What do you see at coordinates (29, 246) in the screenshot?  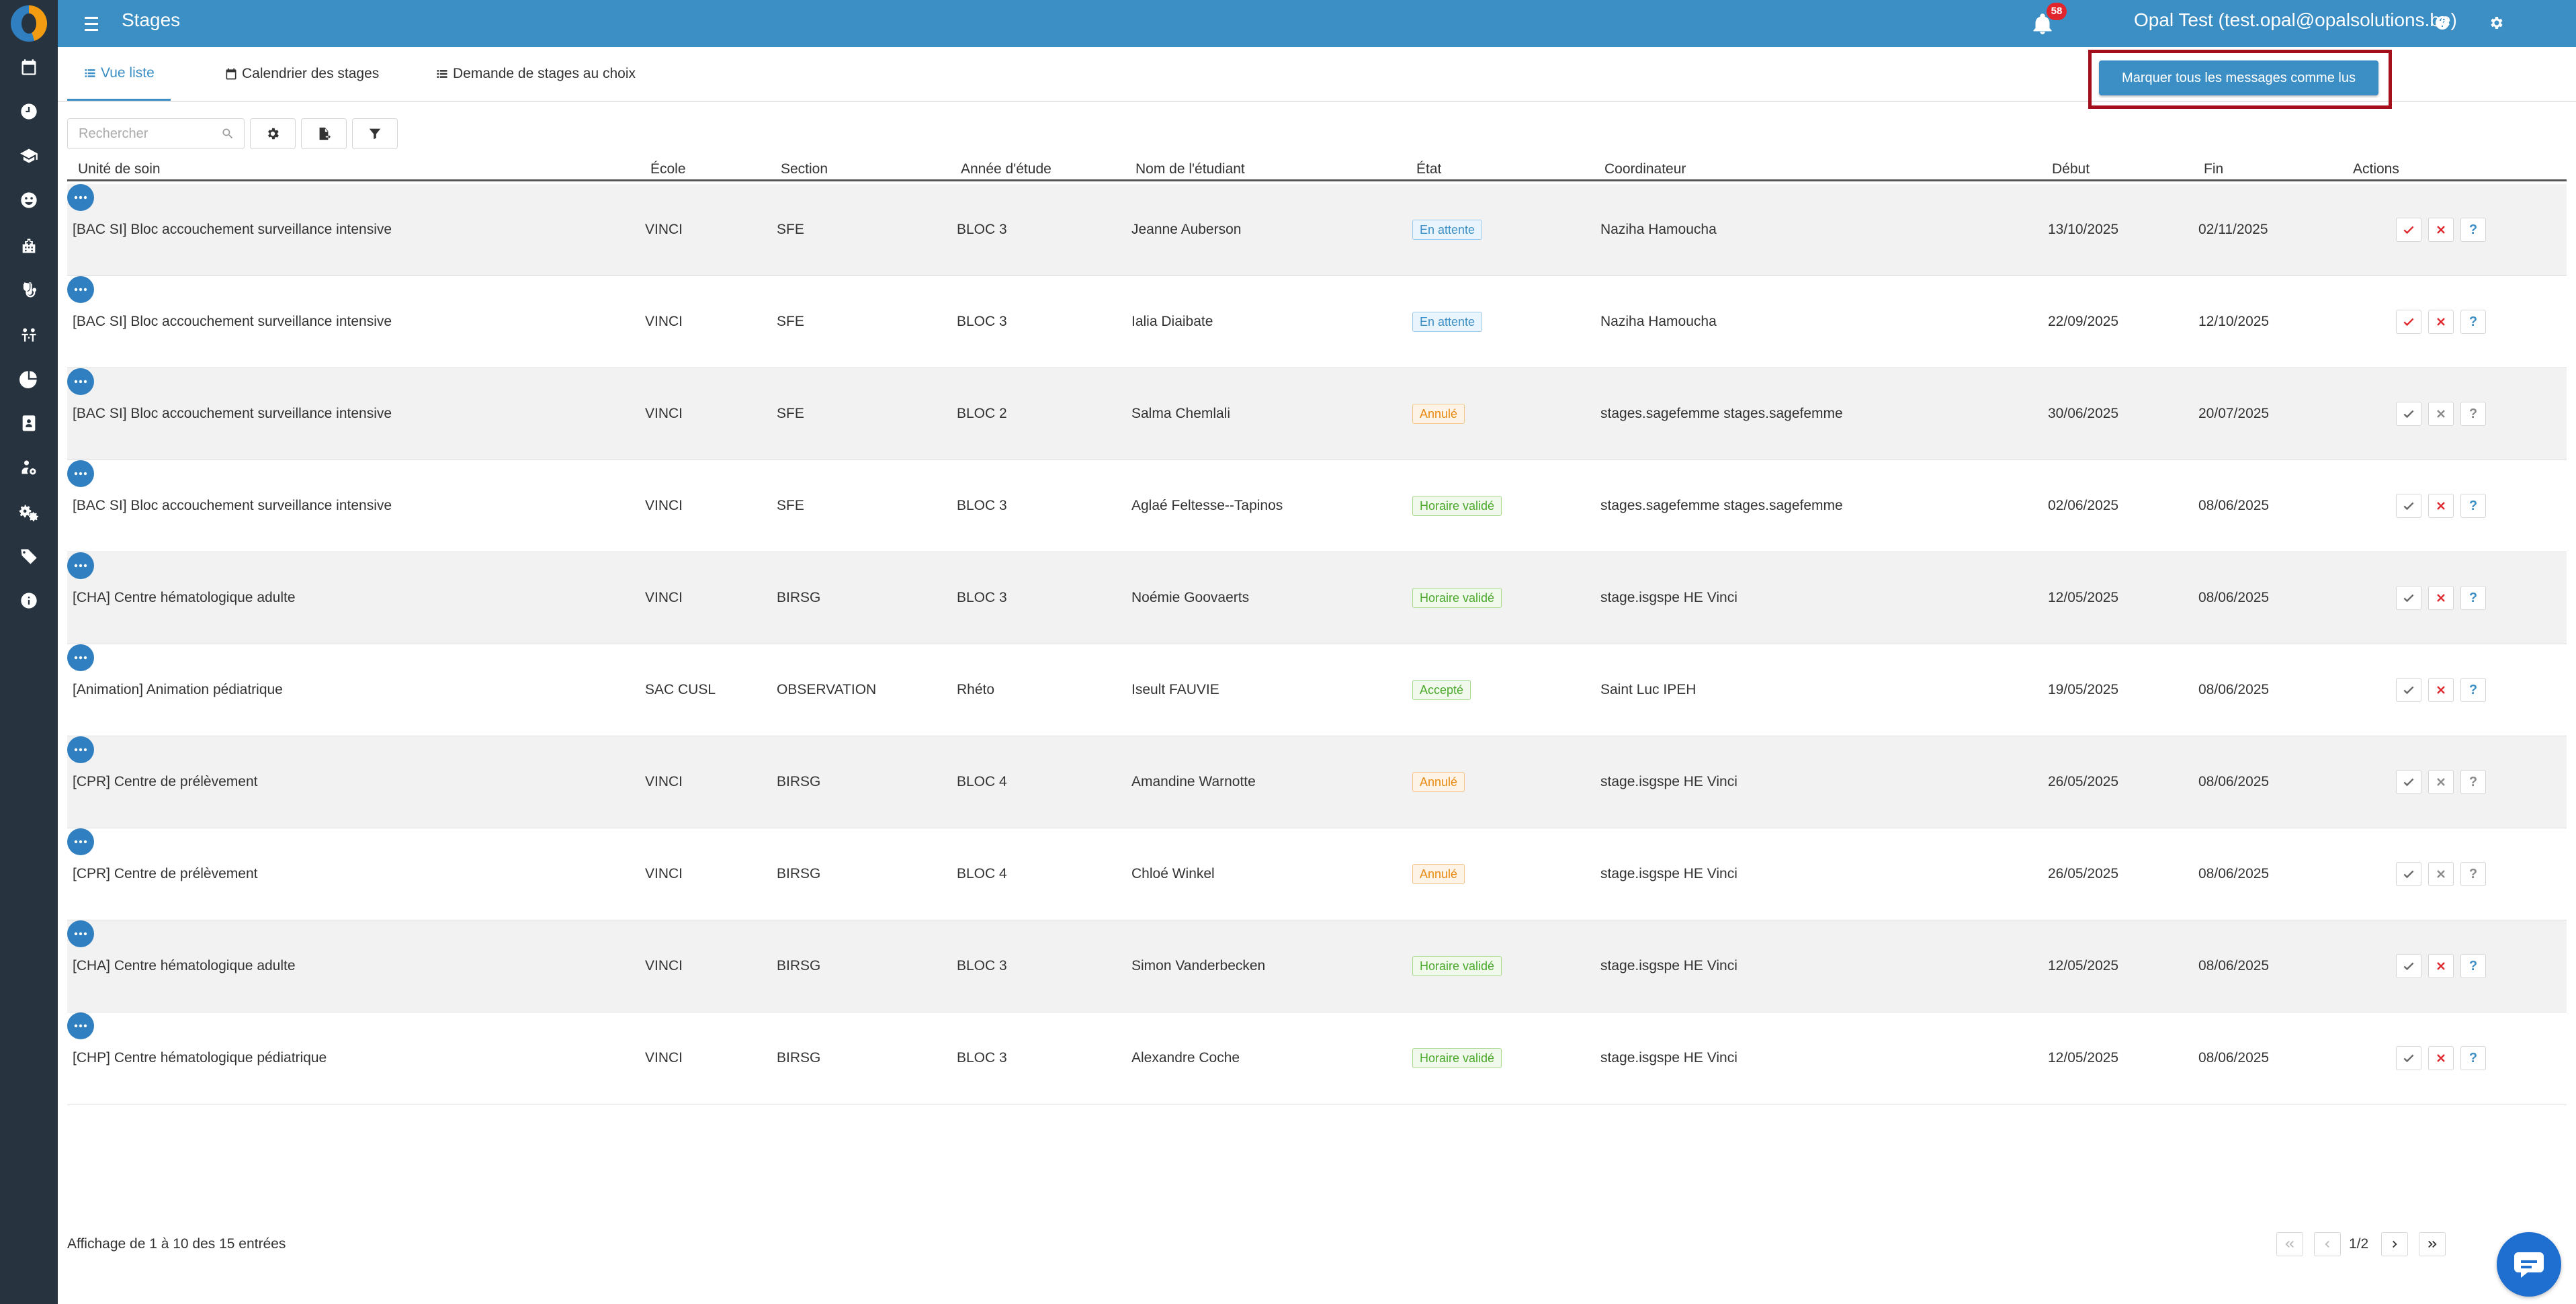 I see `hospital-icon` at bounding box center [29, 246].